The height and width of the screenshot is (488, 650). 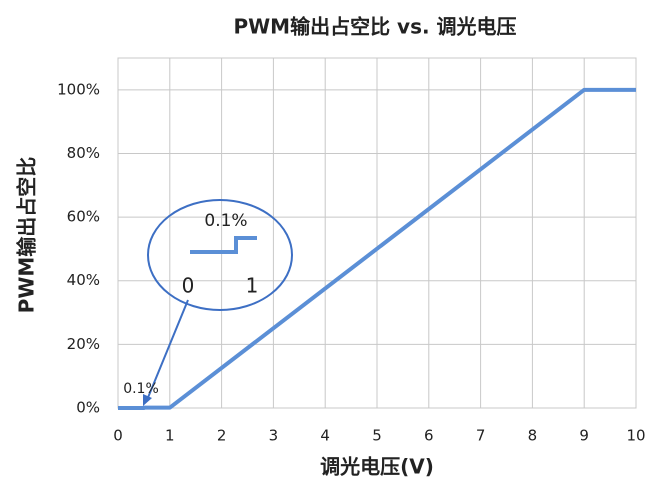 I want to click on x-tick-label: 1, so click(x=170, y=436).